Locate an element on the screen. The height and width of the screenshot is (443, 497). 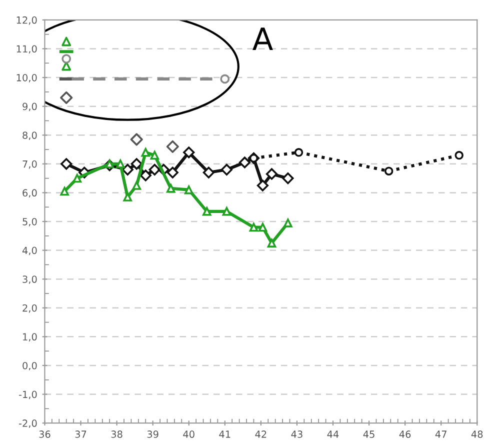
y-tick-label: 1,0 is located at coordinates (30, 337).